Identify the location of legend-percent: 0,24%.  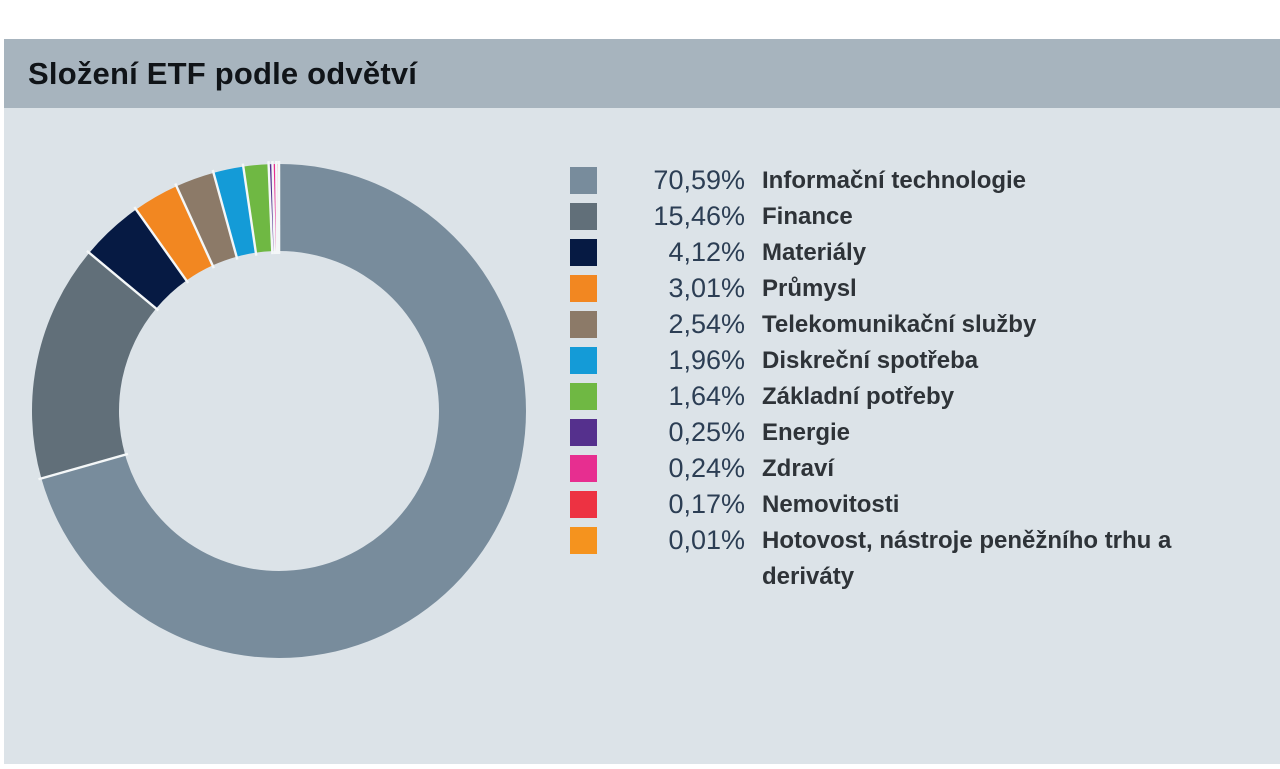
(706, 468).